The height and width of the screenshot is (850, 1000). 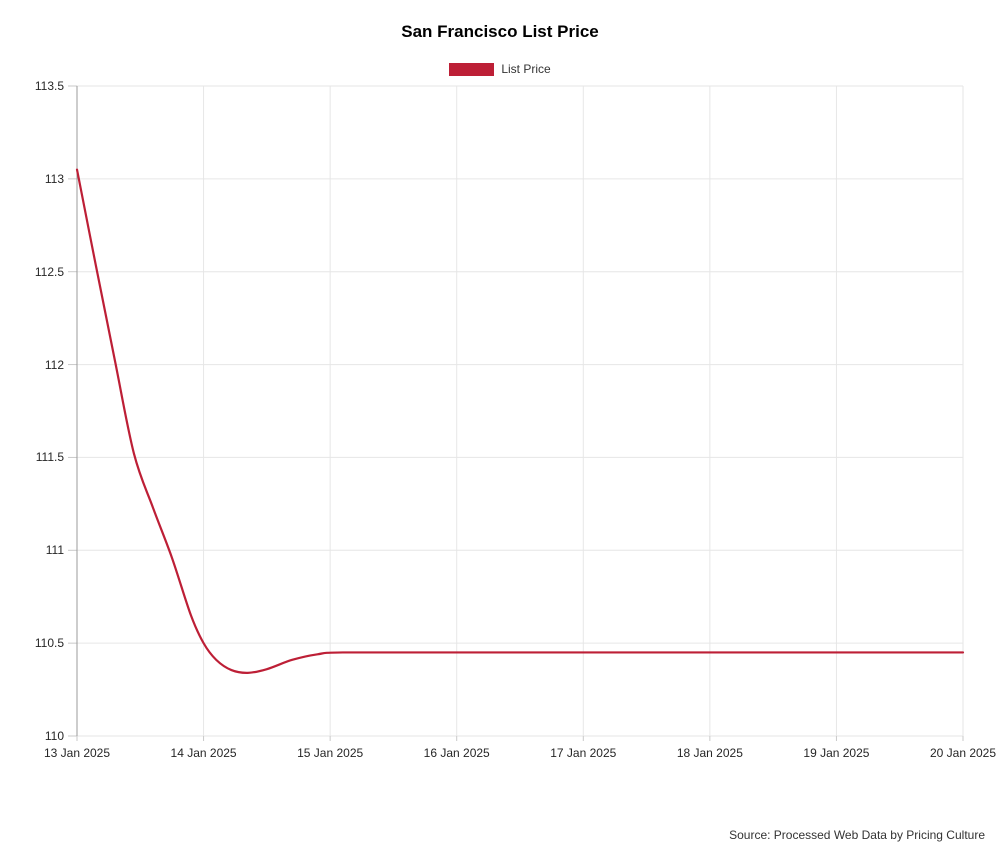 I want to click on legend-swatch-icon, so click(x=472, y=69).